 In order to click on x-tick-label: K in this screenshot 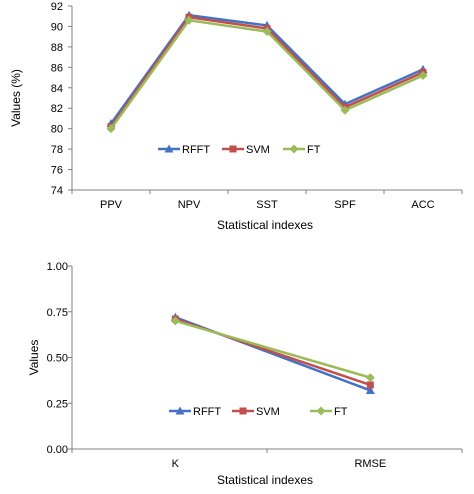, I will do `click(176, 464)`.